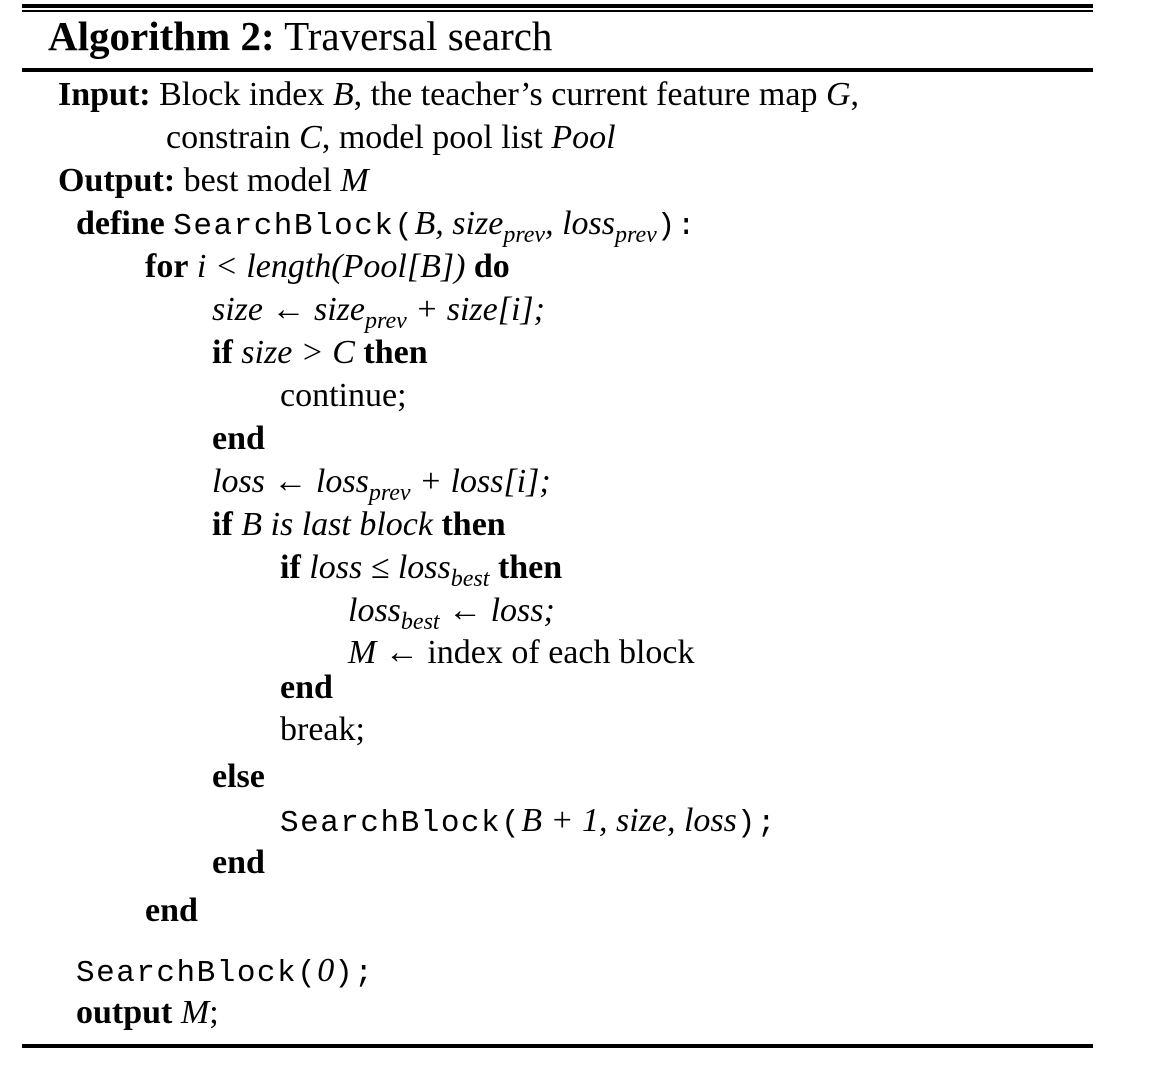 This screenshot has width=1172, height=1066. I want to click on paren: ):, so click(676, 226).